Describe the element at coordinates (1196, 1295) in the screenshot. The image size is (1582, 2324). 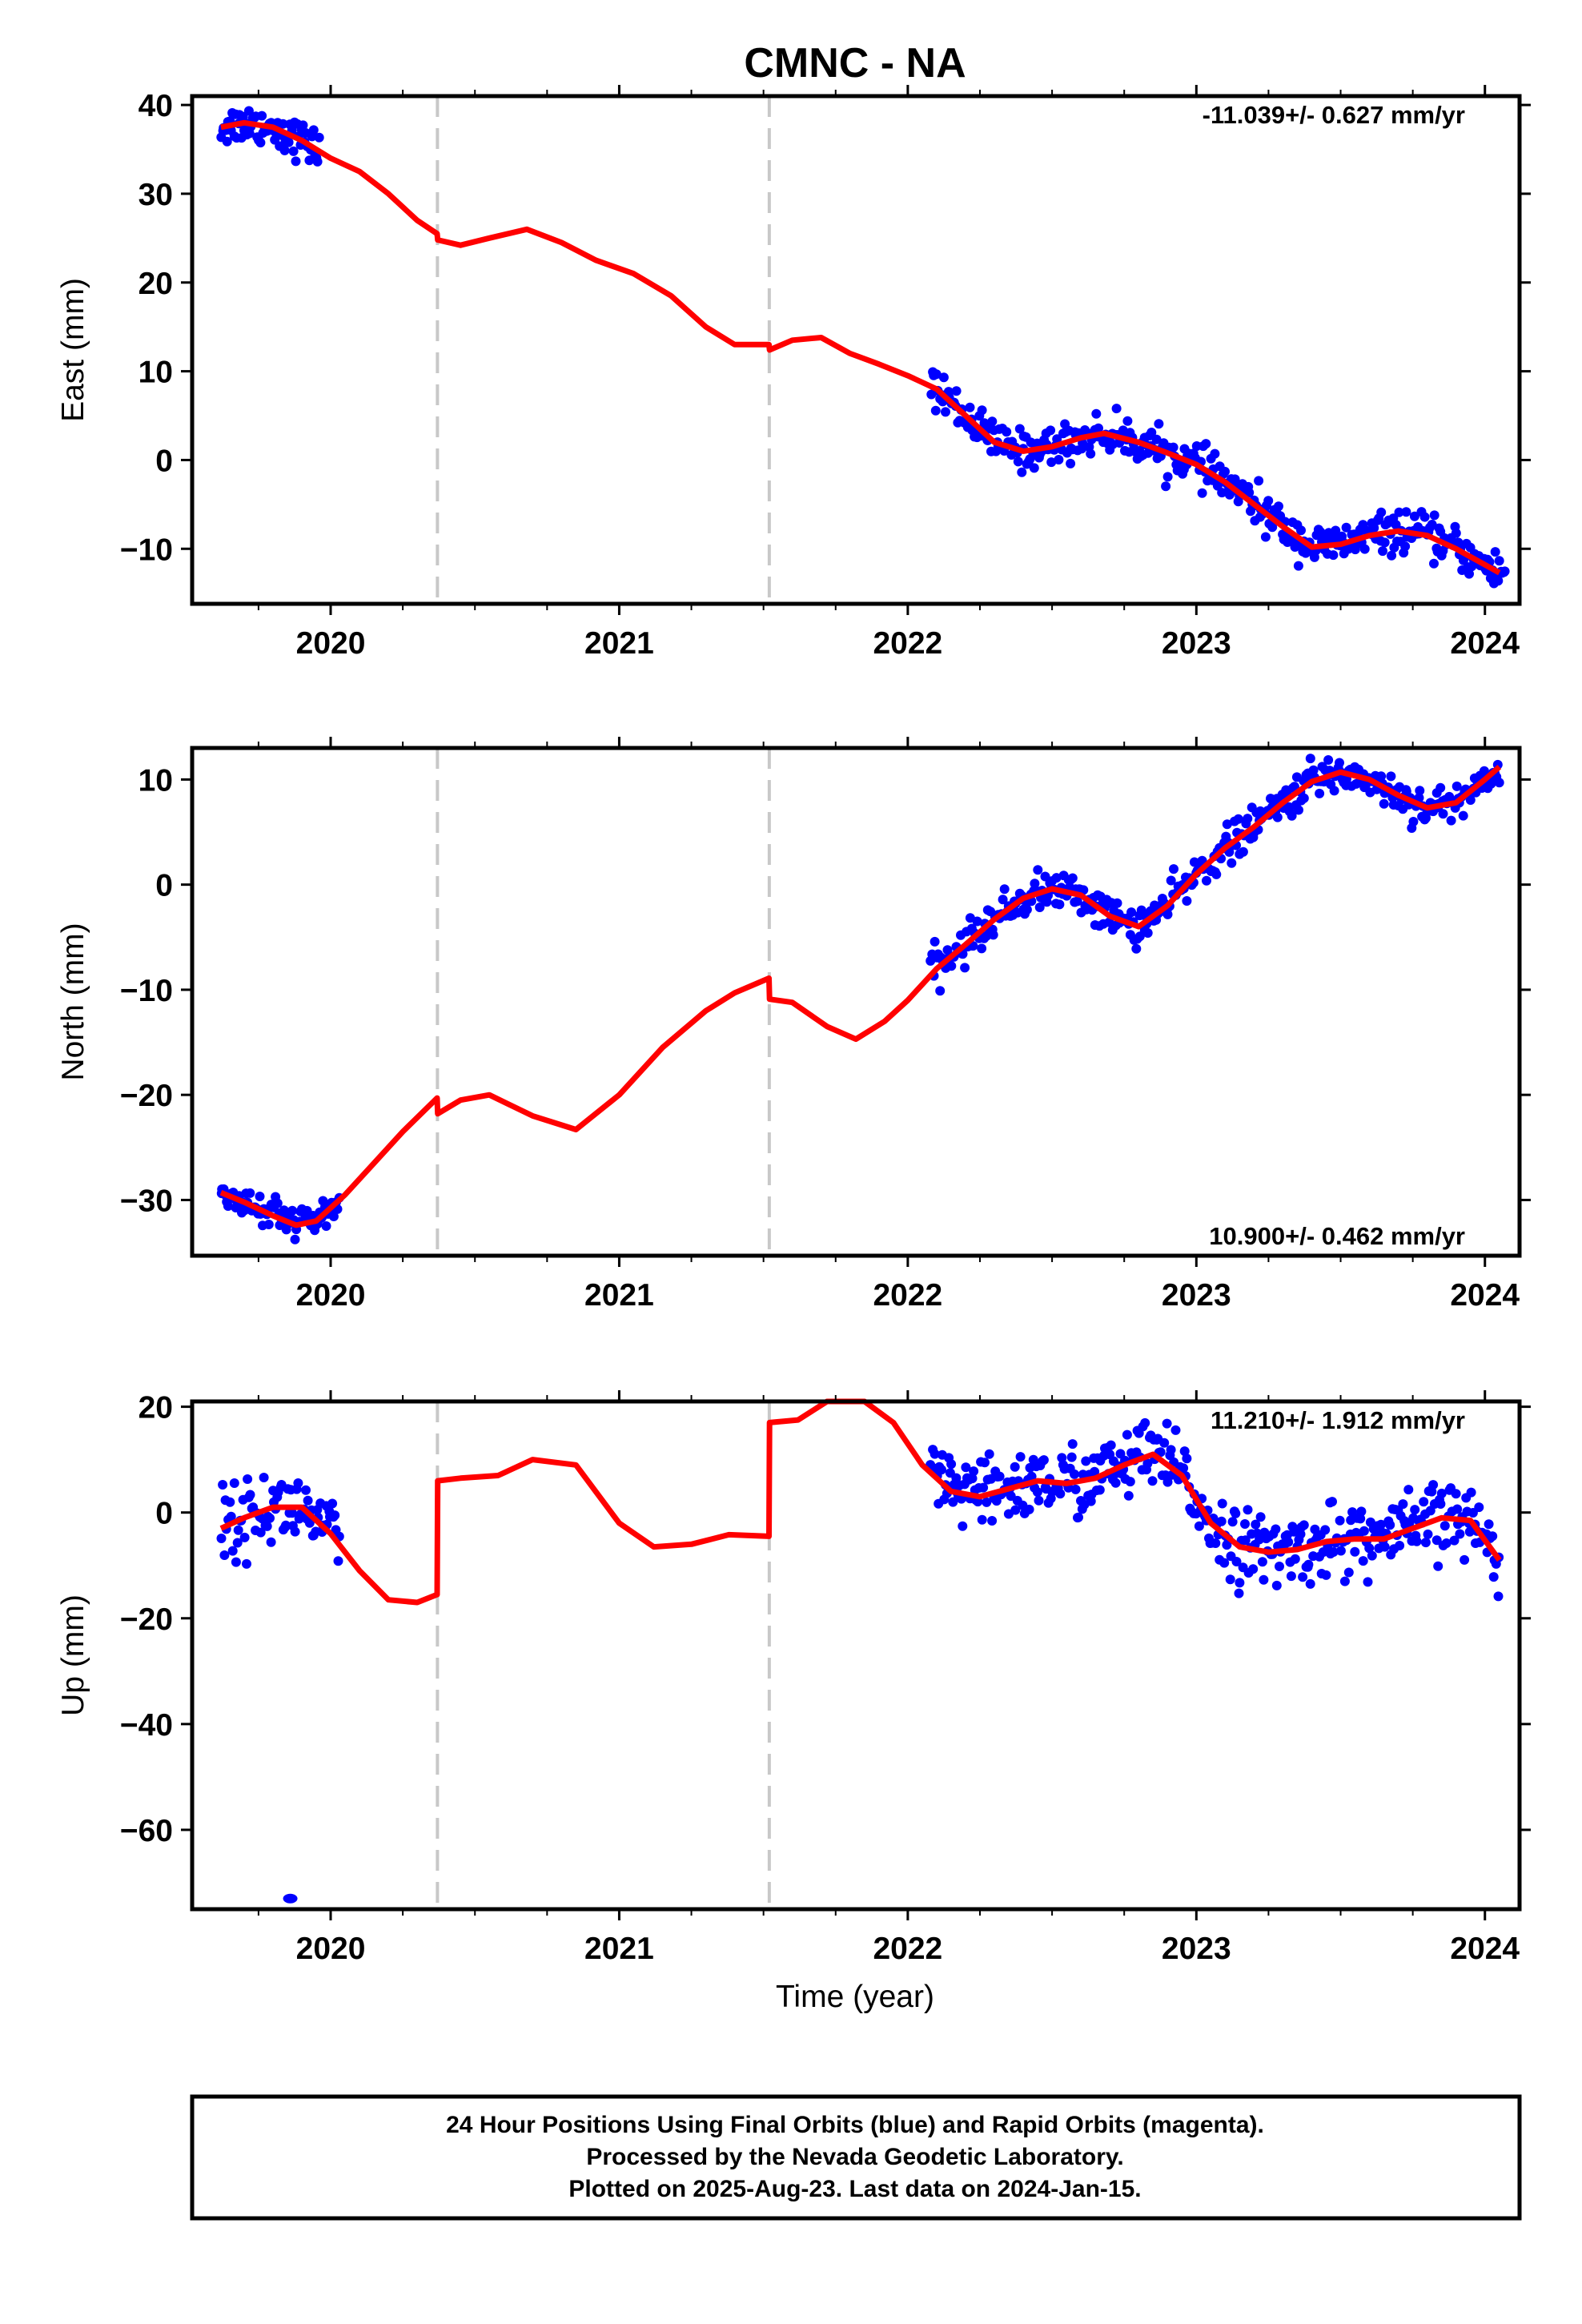
I see `north-x-tick-label: 2023` at that location.